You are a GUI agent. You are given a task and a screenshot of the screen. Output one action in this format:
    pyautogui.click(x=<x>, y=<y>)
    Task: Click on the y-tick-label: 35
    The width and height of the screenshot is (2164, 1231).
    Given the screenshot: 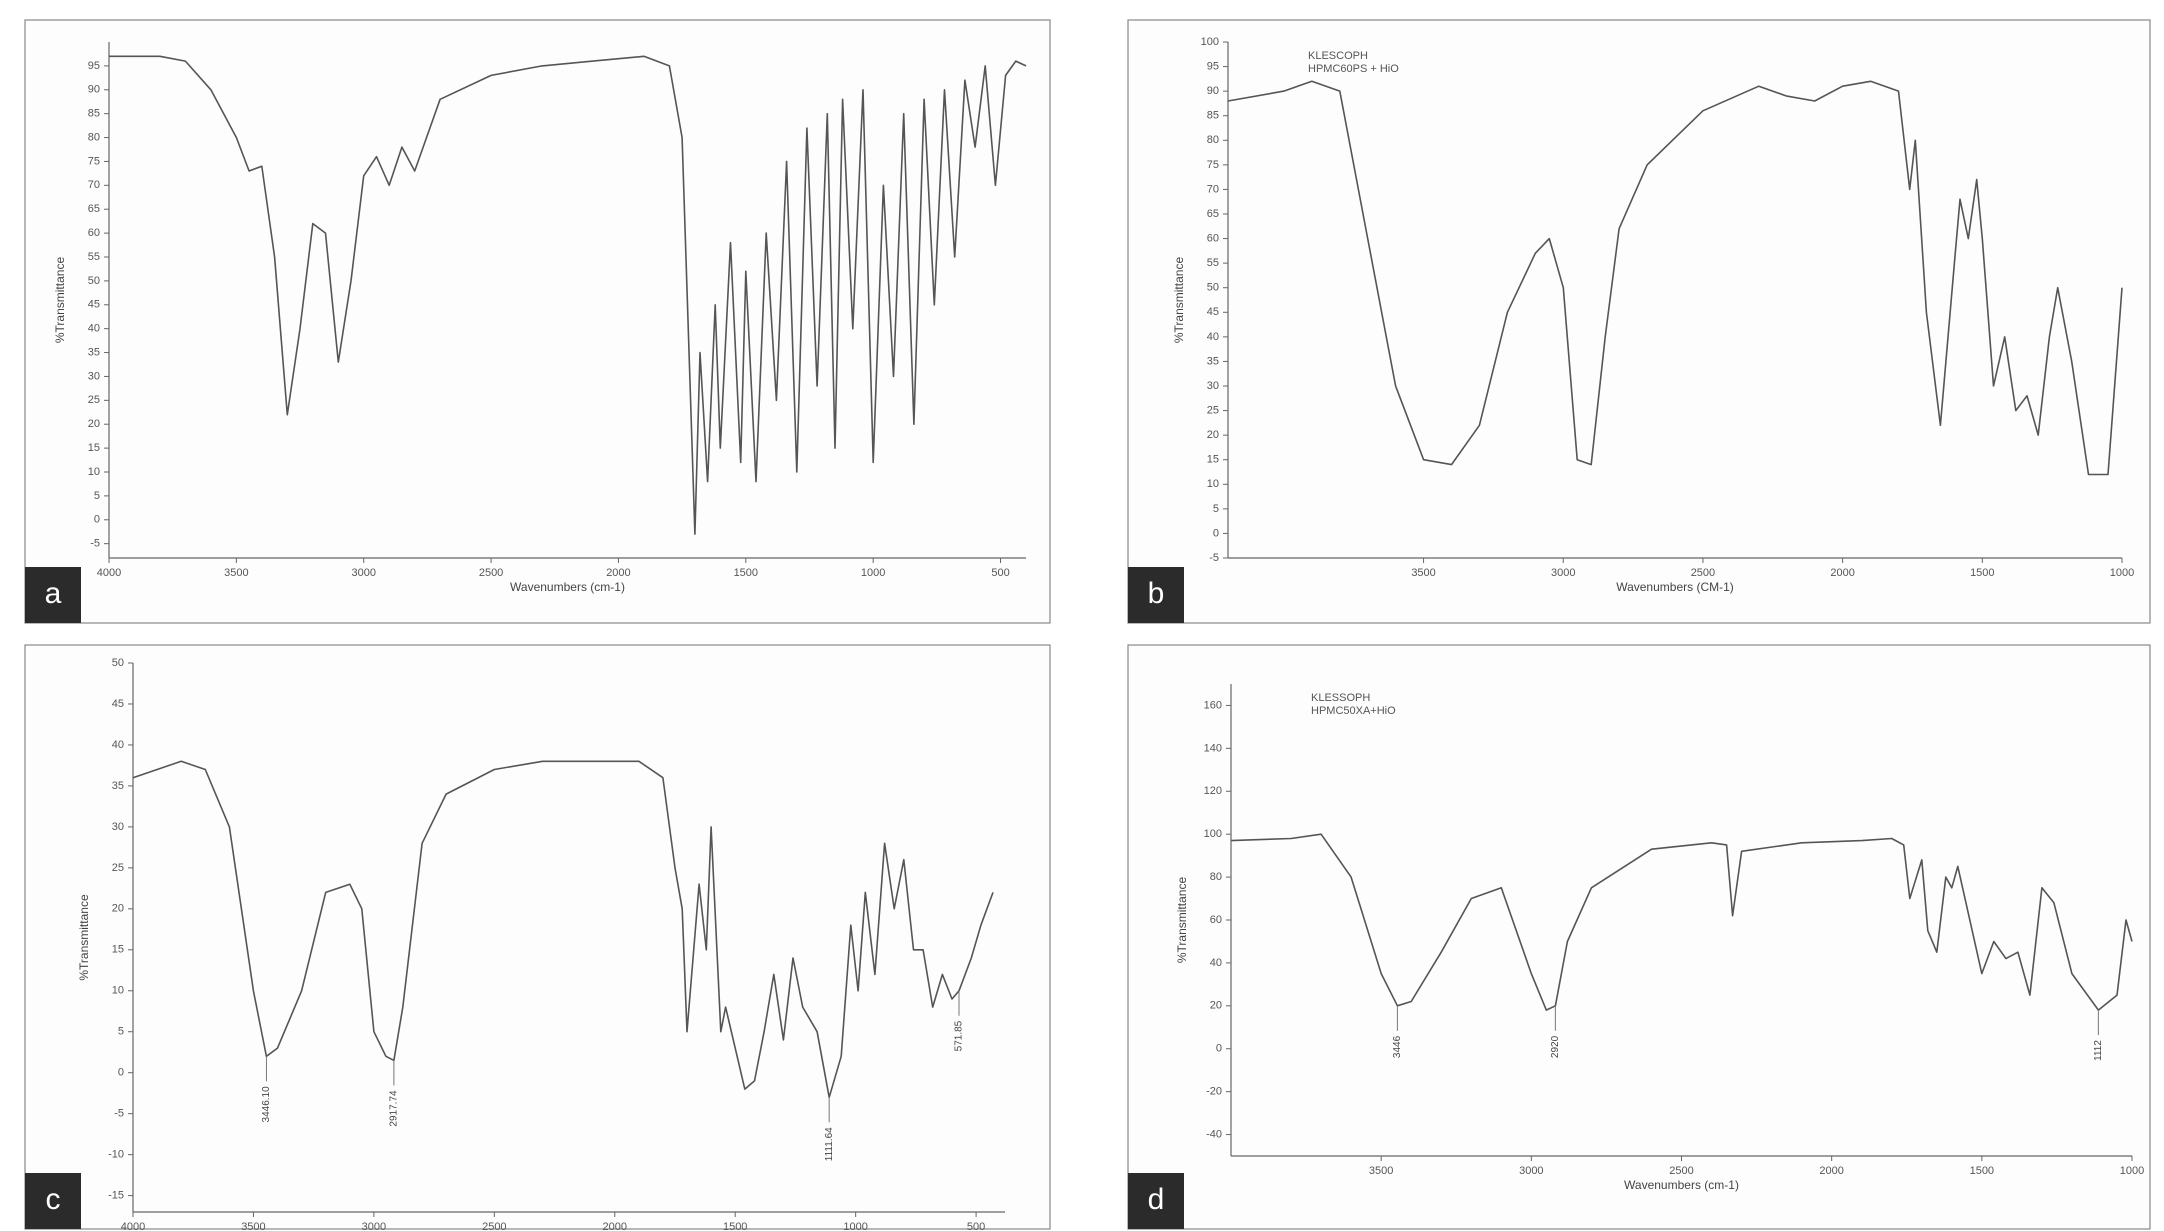 What is the action you would take?
    pyautogui.click(x=118, y=786)
    